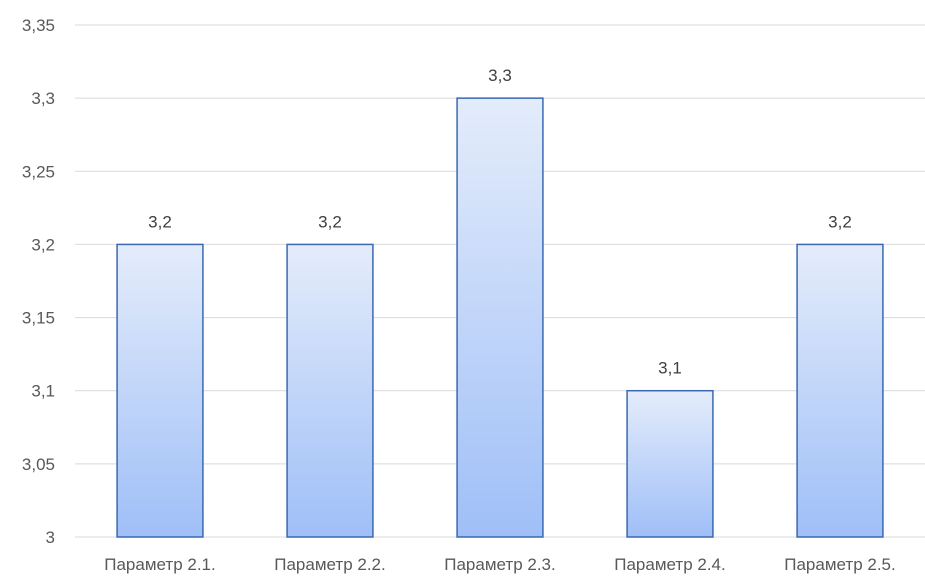 Image resolution: width=925 pixels, height=579 pixels. What do you see at coordinates (669, 564) in the screenshot?
I see `x-category-label: Параметр 2.4.` at bounding box center [669, 564].